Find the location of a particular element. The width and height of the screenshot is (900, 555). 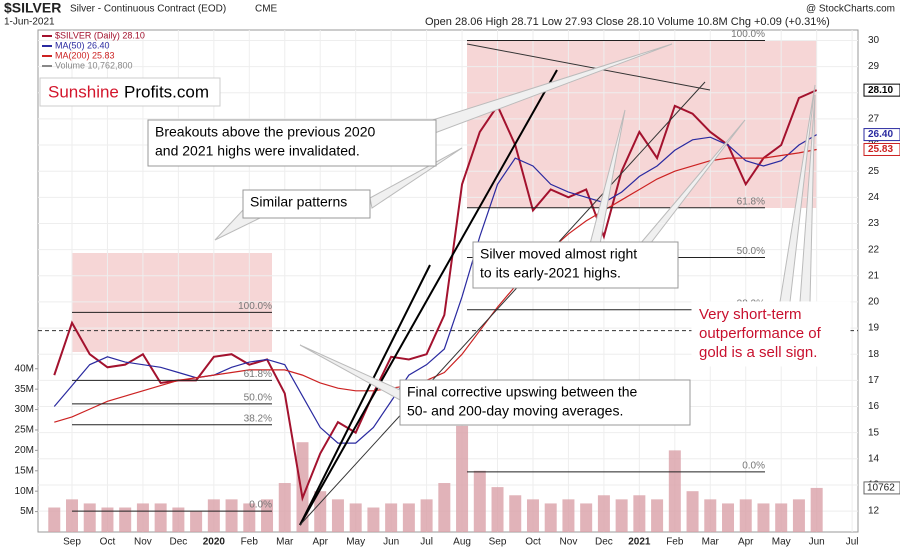

zone-2021 is located at coordinates (642, 124).